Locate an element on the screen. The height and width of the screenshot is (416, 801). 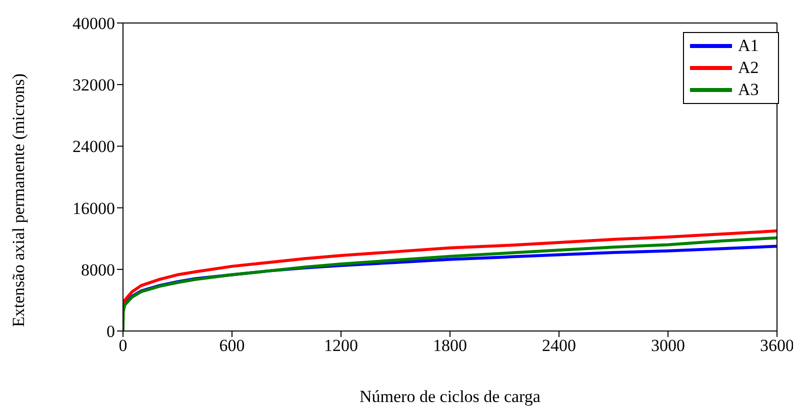
legend-label: A1 is located at coordinates (748, 46).